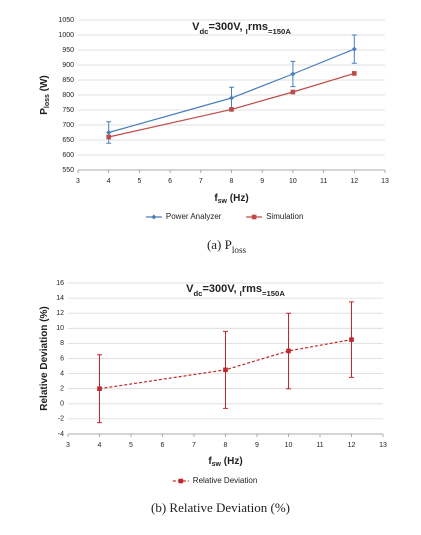  Describe the element at coordinates (219, 244) in the screenshot. I see `caption-part: (a) P` at that location.